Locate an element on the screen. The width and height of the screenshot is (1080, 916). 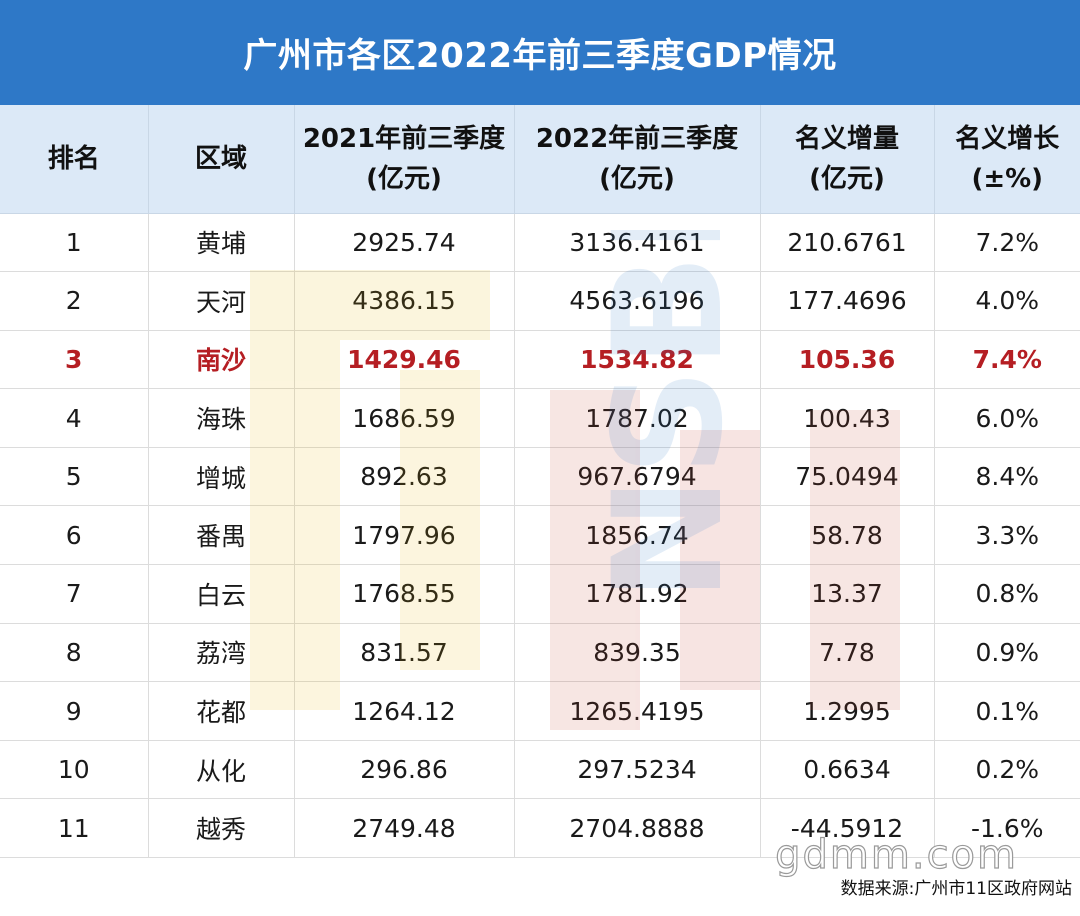
cell-gdp-2021: 296.86 is located at coordinates (404, 770).